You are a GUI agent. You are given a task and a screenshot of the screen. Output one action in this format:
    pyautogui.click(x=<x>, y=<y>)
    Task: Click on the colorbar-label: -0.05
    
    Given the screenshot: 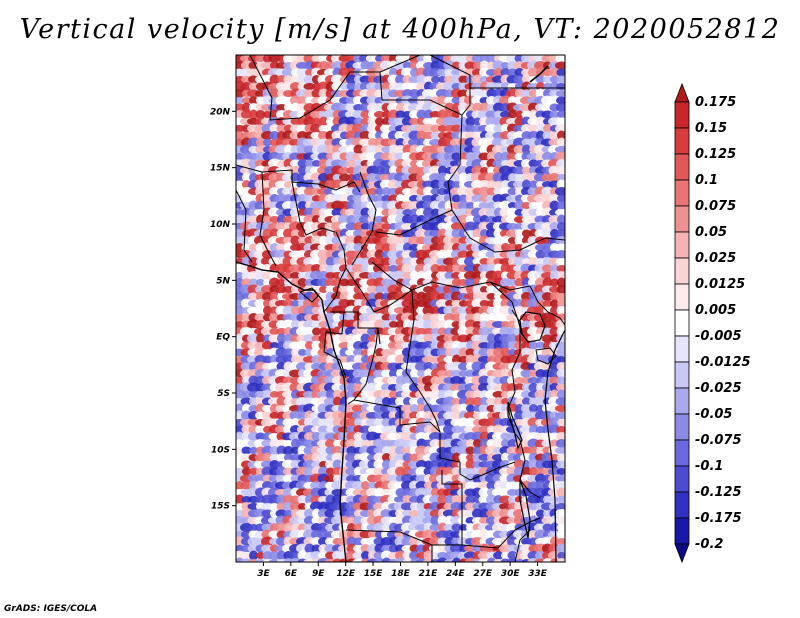 What is the action you would take?
    pyautogui.click(x=713, y=414)
    